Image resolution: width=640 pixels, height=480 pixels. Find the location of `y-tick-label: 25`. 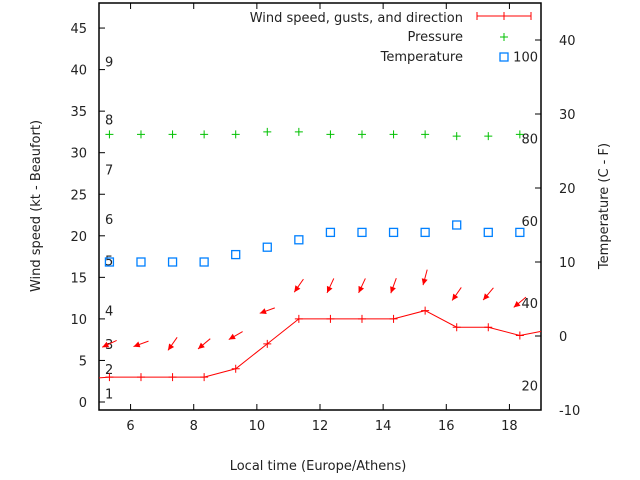

y-tick-label: 25 is located at coordinates (78, 195).